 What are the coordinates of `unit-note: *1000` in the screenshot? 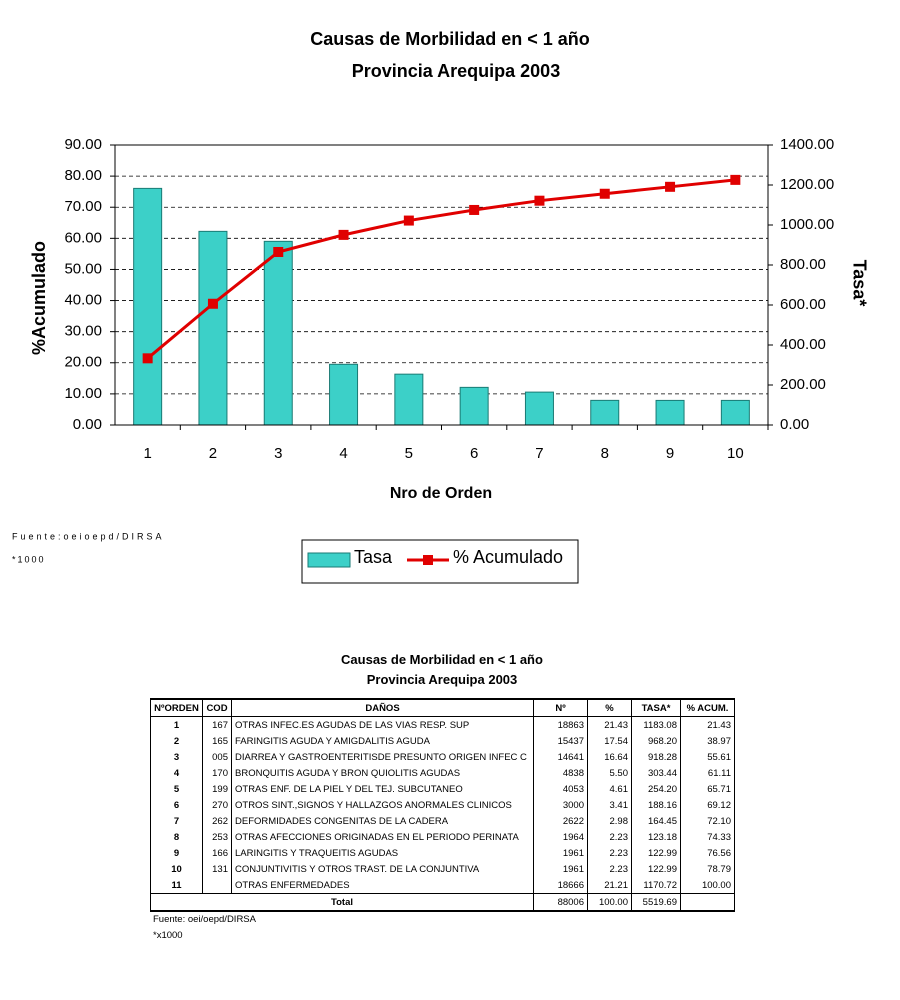 It's located at (29, 559).